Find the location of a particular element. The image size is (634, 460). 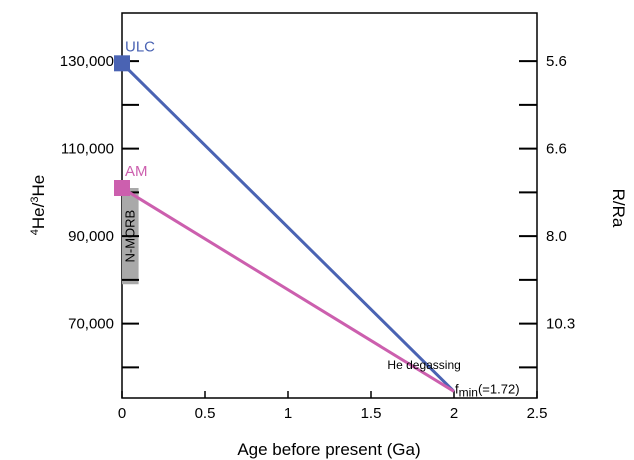

series-label-ulc: ULC is located at coordinates (140, 46).